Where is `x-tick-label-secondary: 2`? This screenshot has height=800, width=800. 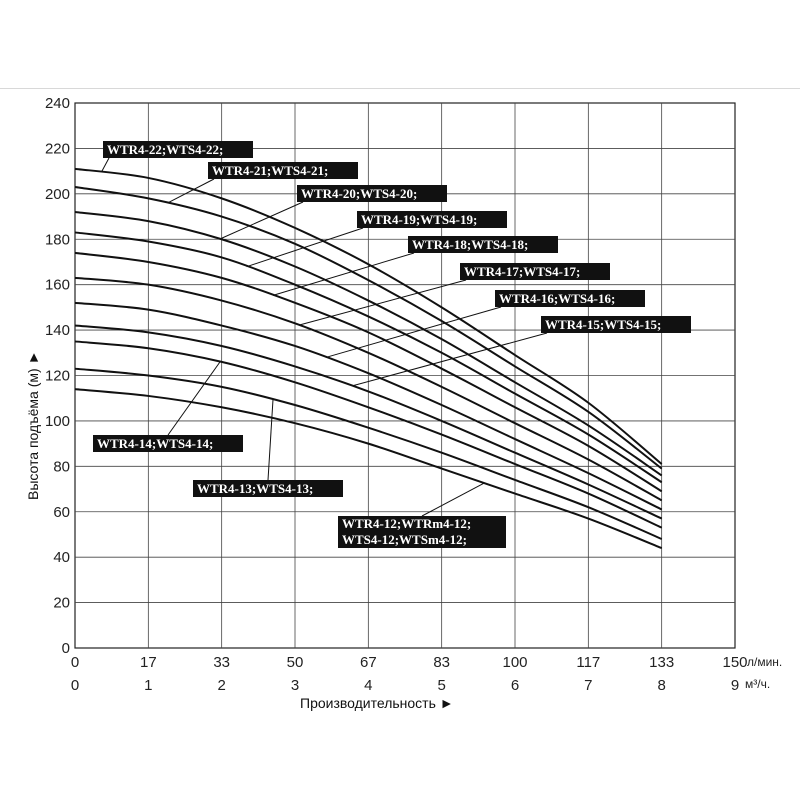
x-tick-label-secondary: 2 is located at coordinates (221, 685).